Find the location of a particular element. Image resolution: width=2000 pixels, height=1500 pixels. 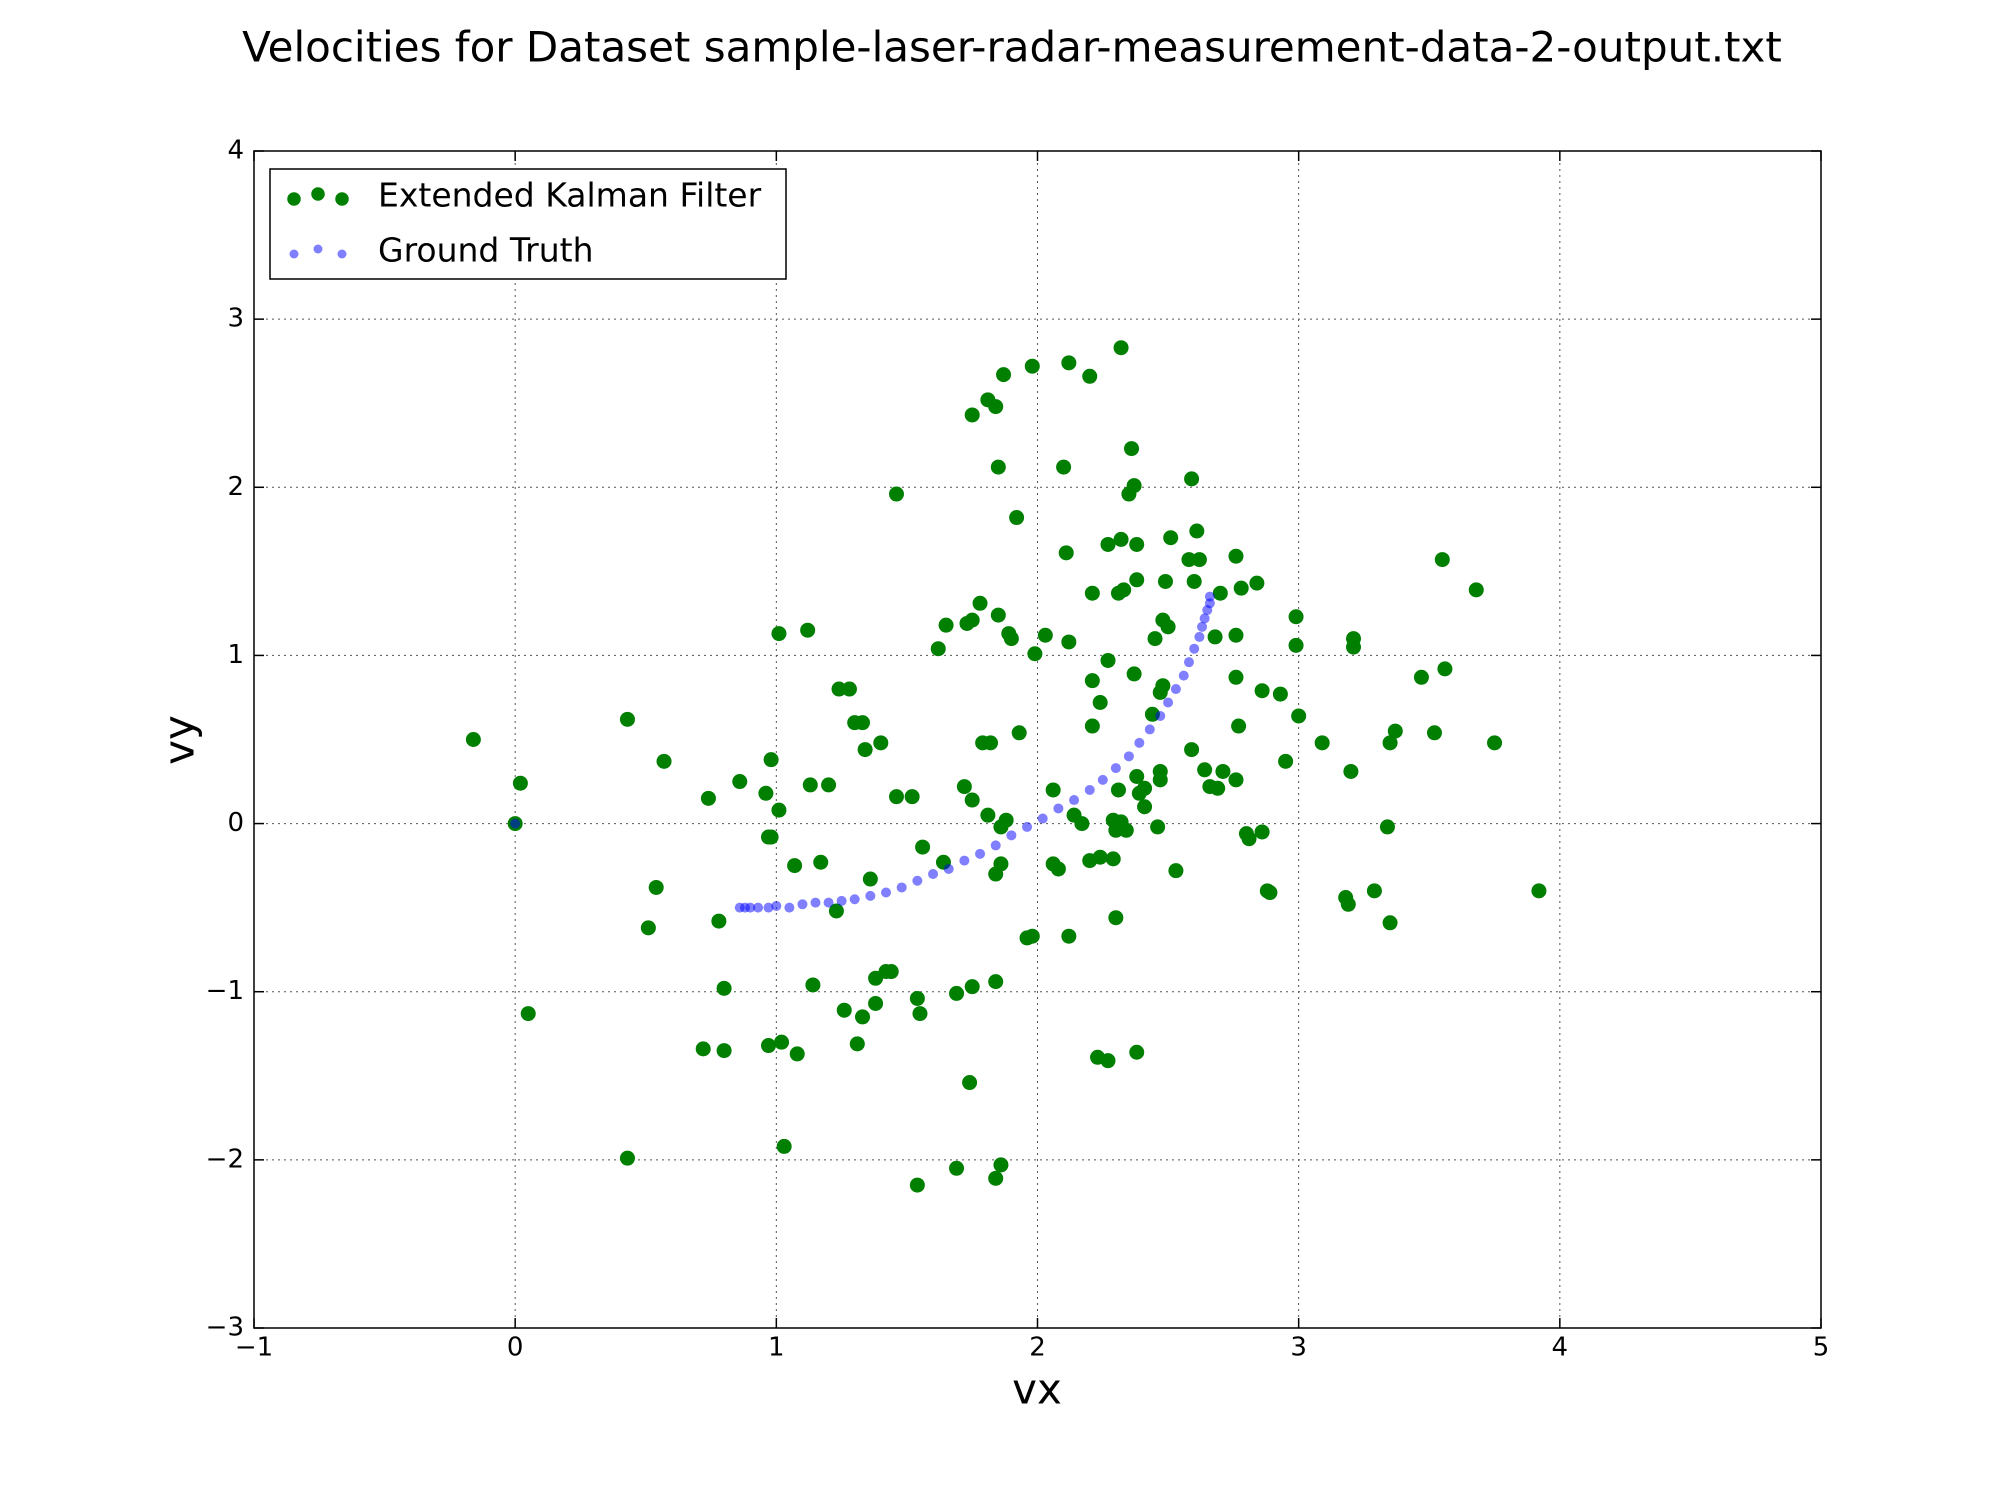

x-tick-label: 1 is located at coordinates (776, 1348).